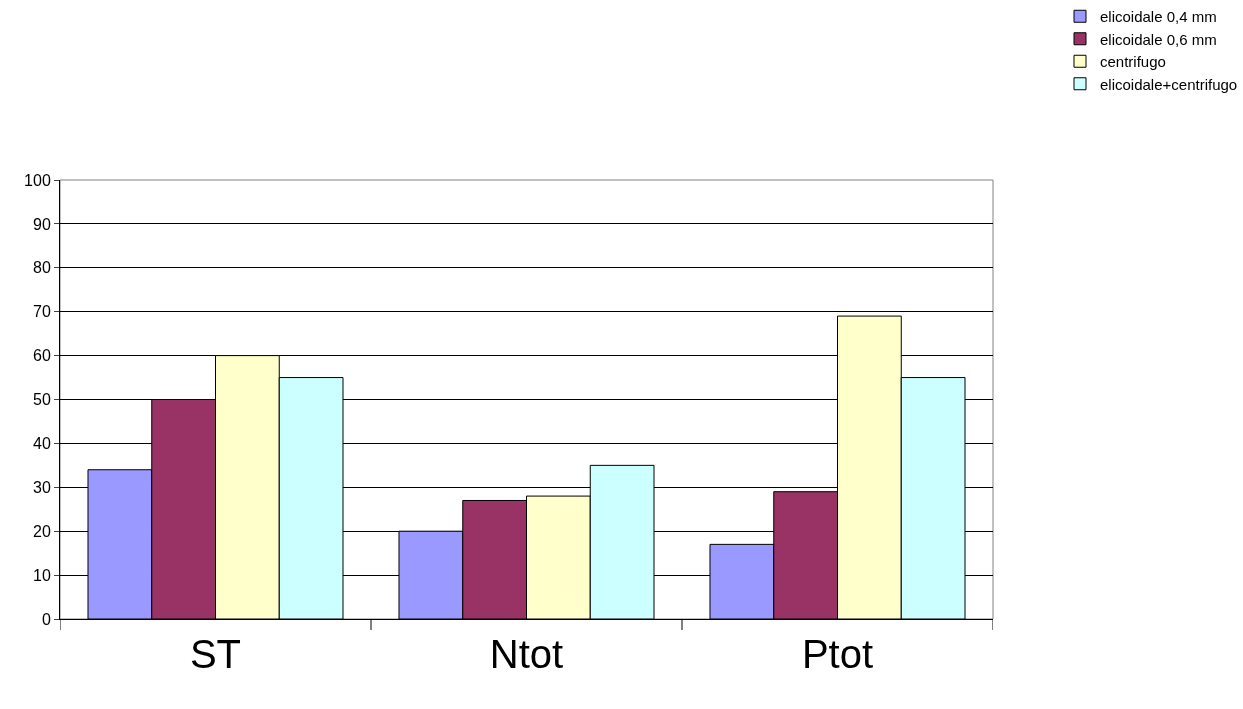  What do you see at coordinates (42, 443) in the screenshot?
I see `y-tick-label: 40` at bounding box center [42, 443].